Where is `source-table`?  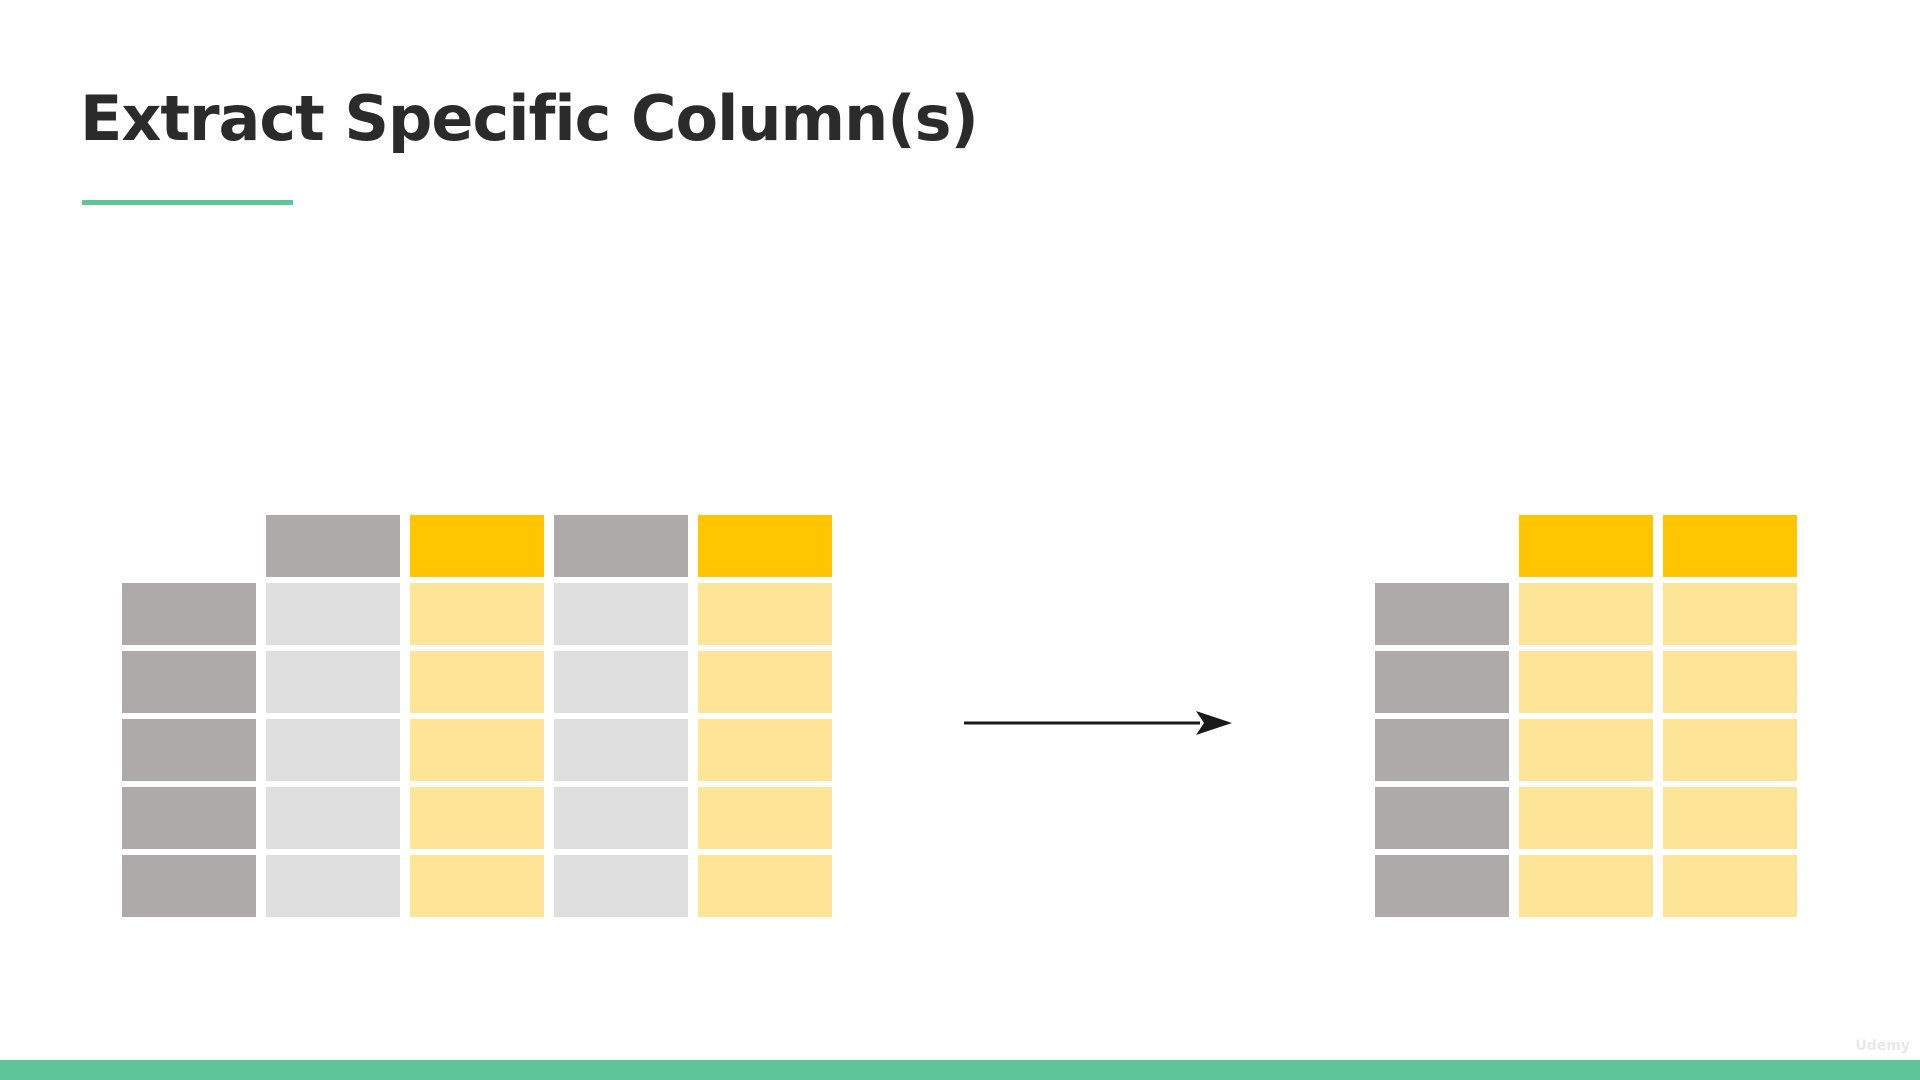
source-table is located at coordinates (477, 716).